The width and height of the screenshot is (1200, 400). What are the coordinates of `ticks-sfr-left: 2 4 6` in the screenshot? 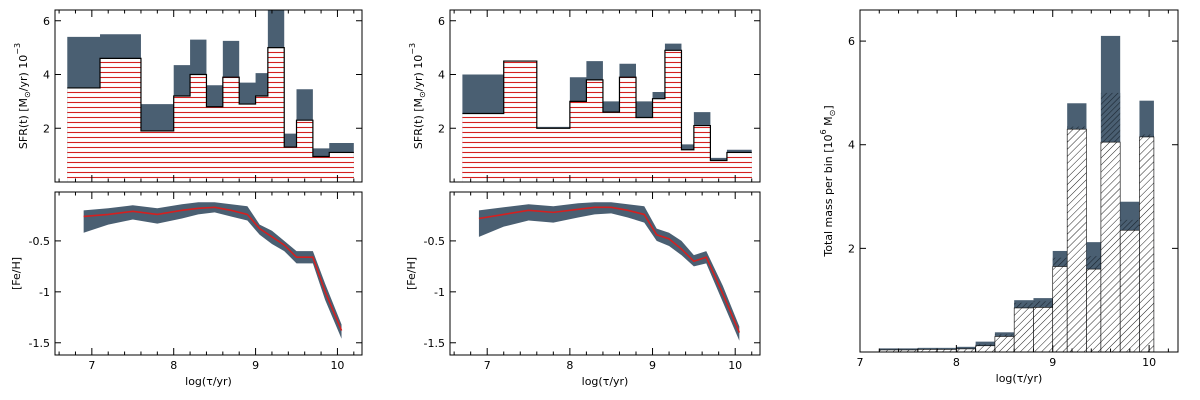 It's located at (202, 96).